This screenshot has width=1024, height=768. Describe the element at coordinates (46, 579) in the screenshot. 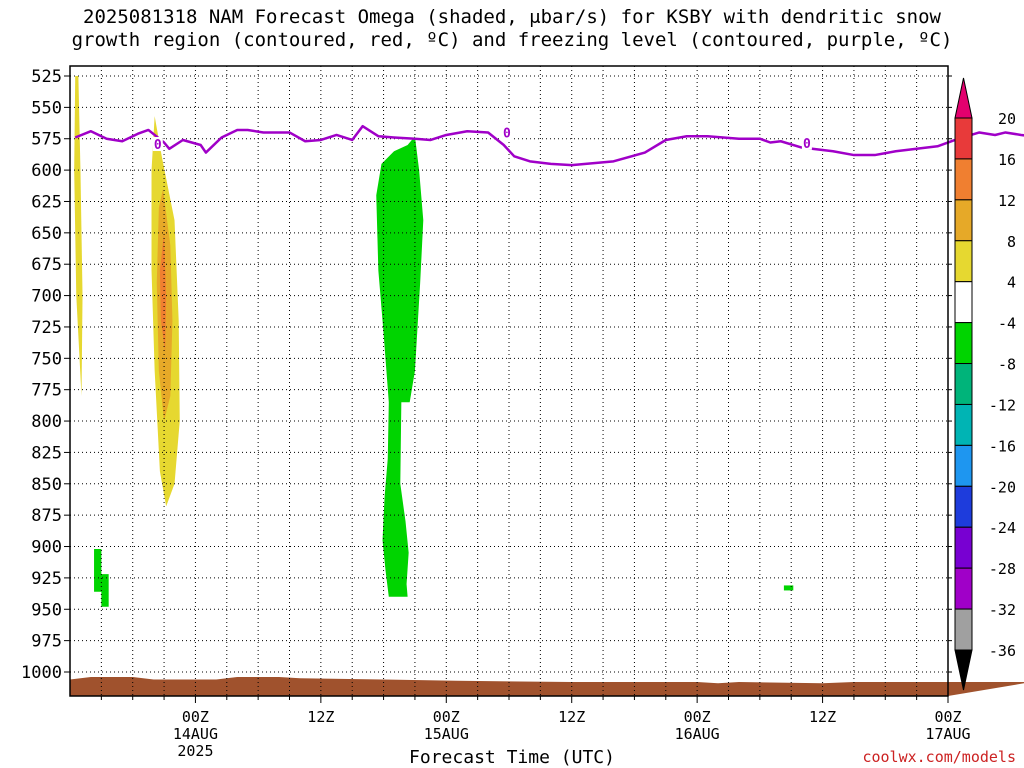

I see `y-tick-label: 925` at that location.